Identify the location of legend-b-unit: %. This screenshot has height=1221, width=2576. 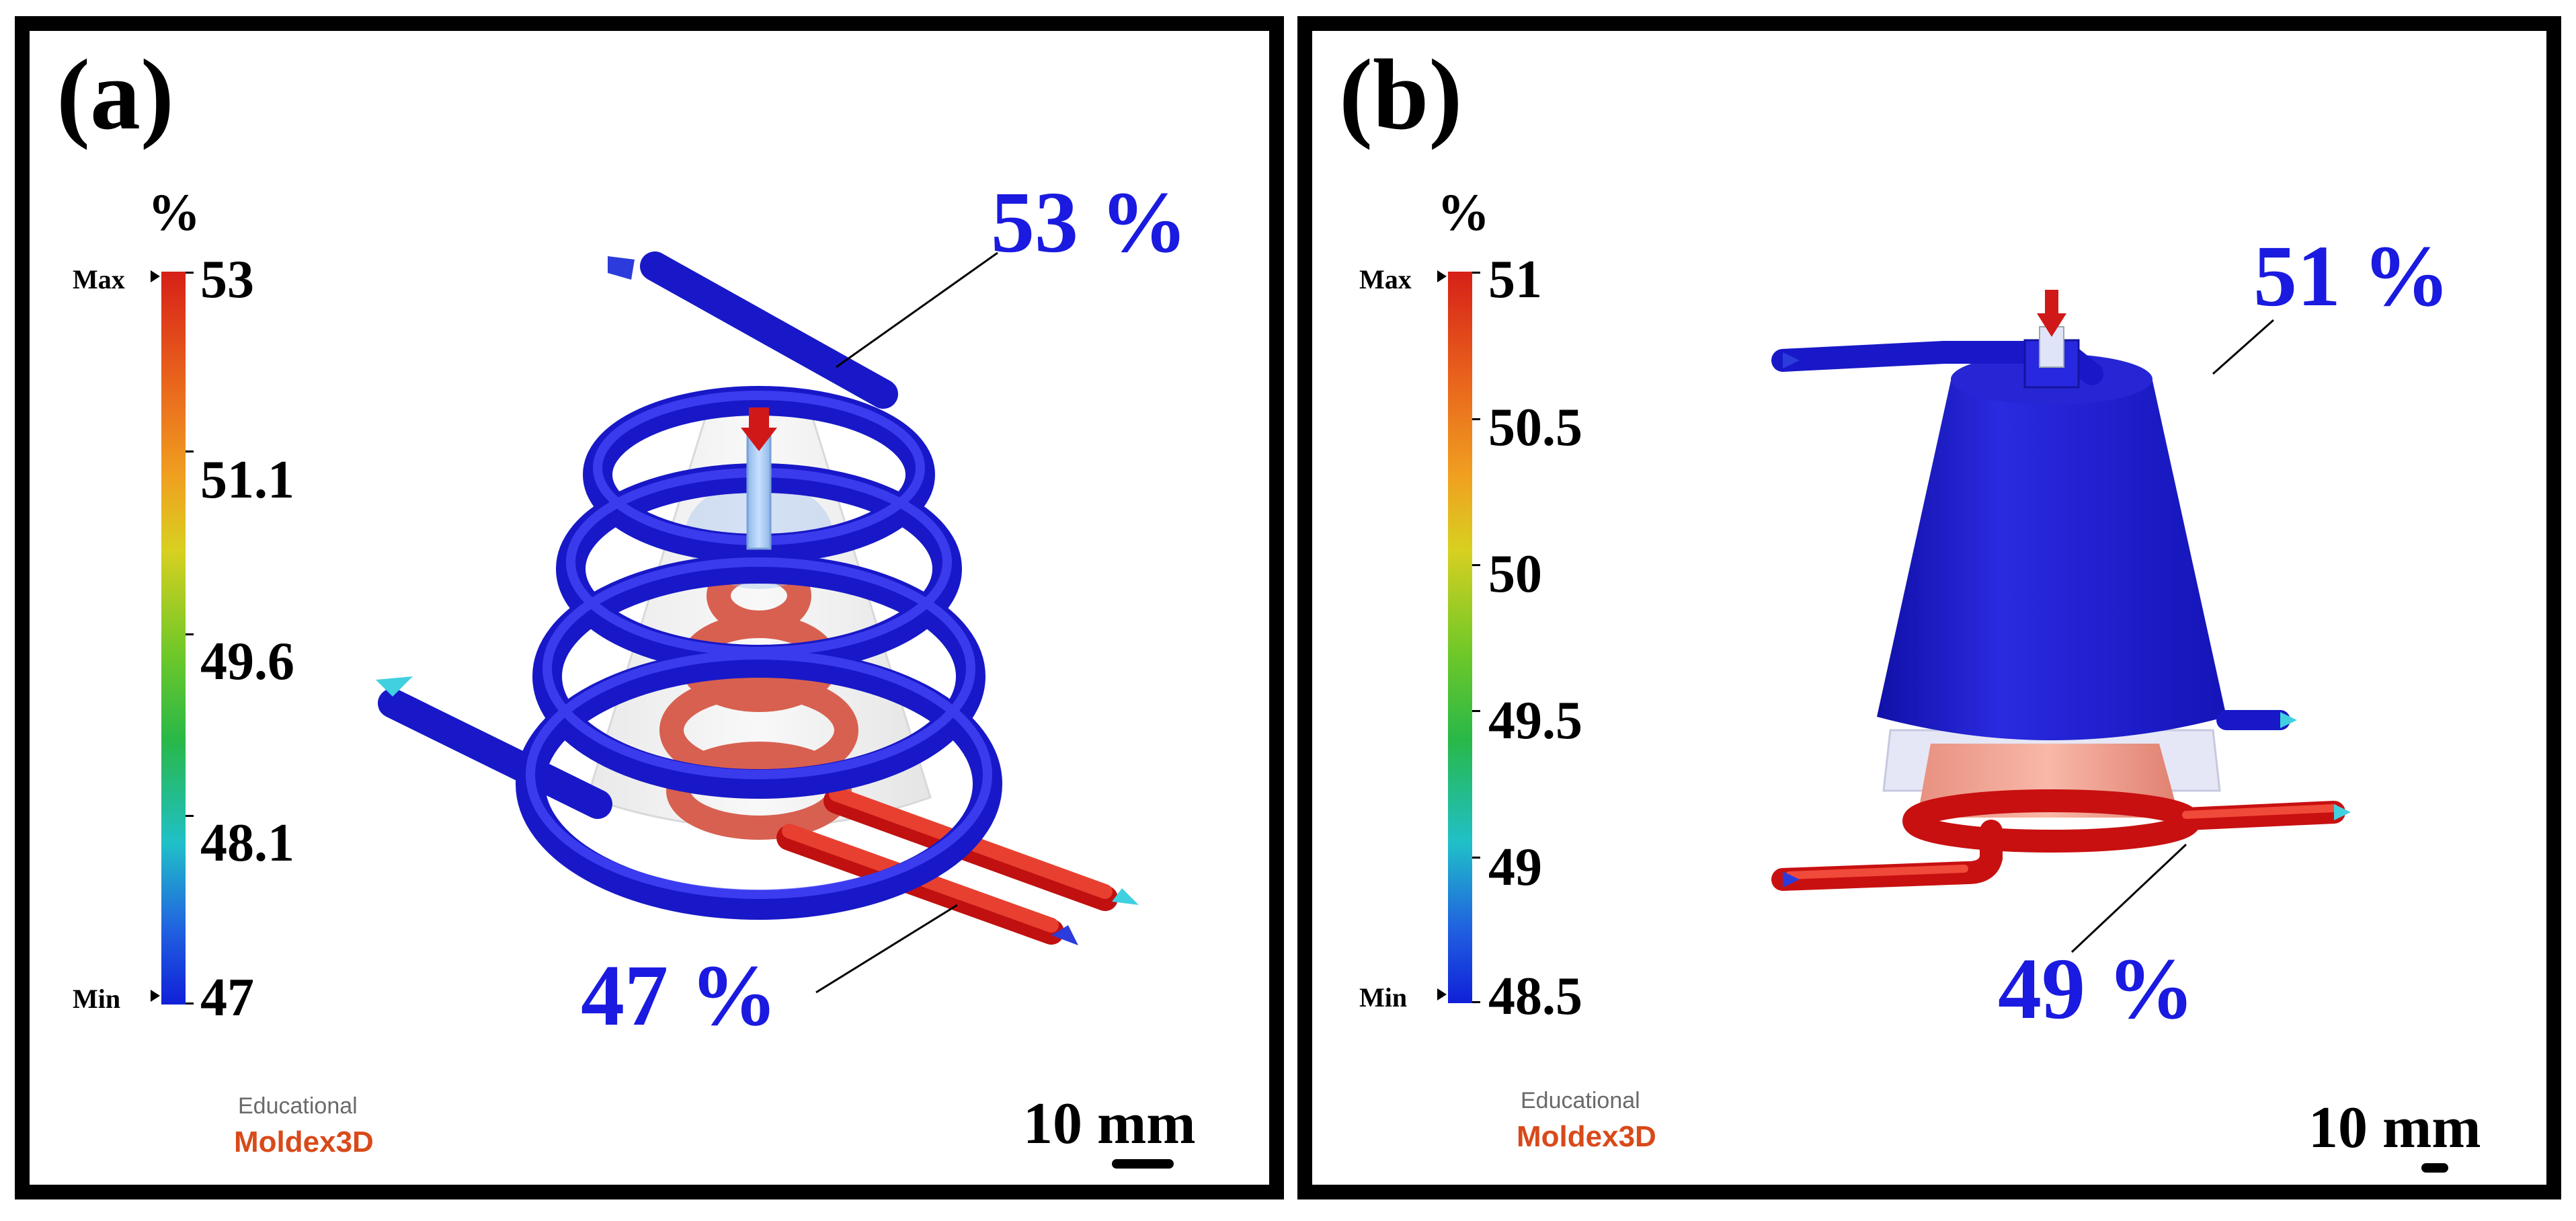
(1463, 212).